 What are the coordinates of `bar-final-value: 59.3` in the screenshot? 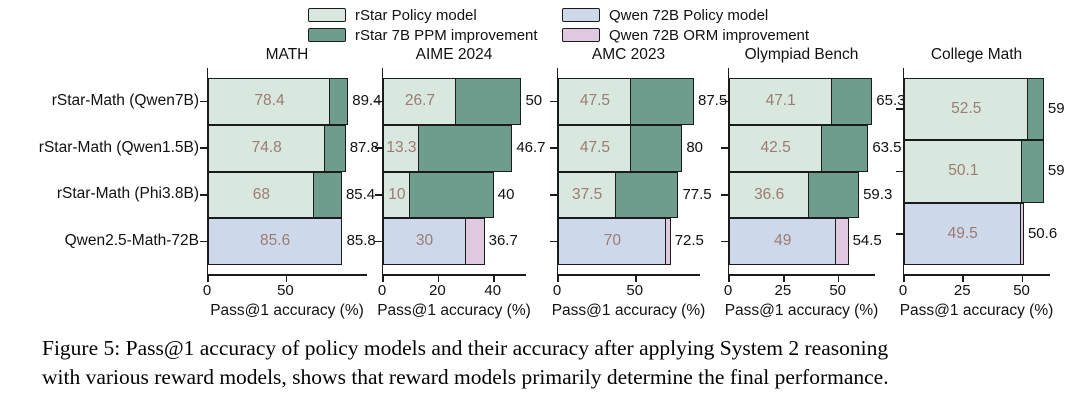 It's located at (878, 194).